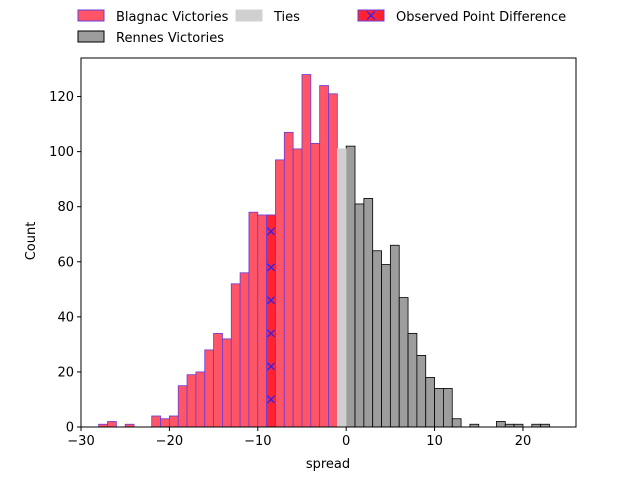  I want to click on legend-label: Observed Point Difference, so click(481, 17).